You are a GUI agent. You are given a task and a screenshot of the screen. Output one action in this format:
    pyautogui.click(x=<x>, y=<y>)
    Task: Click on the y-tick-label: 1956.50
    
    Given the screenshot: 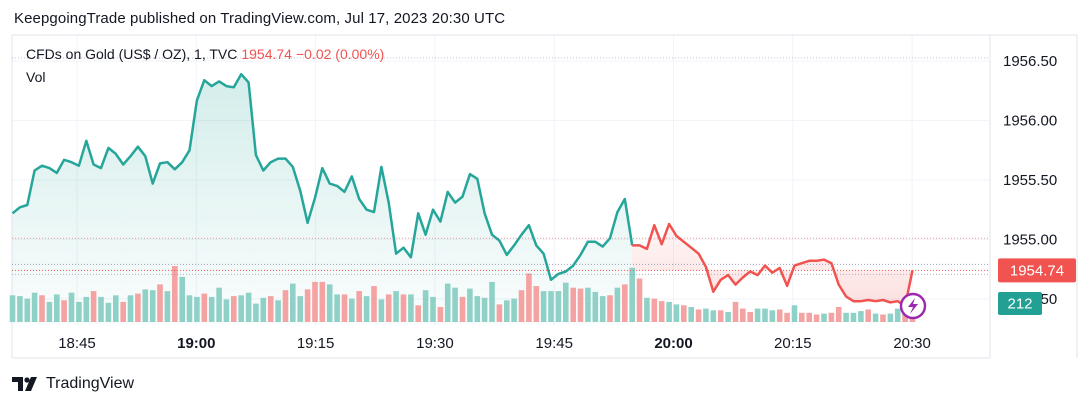 What is the action you would take?
    pyautogui.click(x=1030, y=61)
    